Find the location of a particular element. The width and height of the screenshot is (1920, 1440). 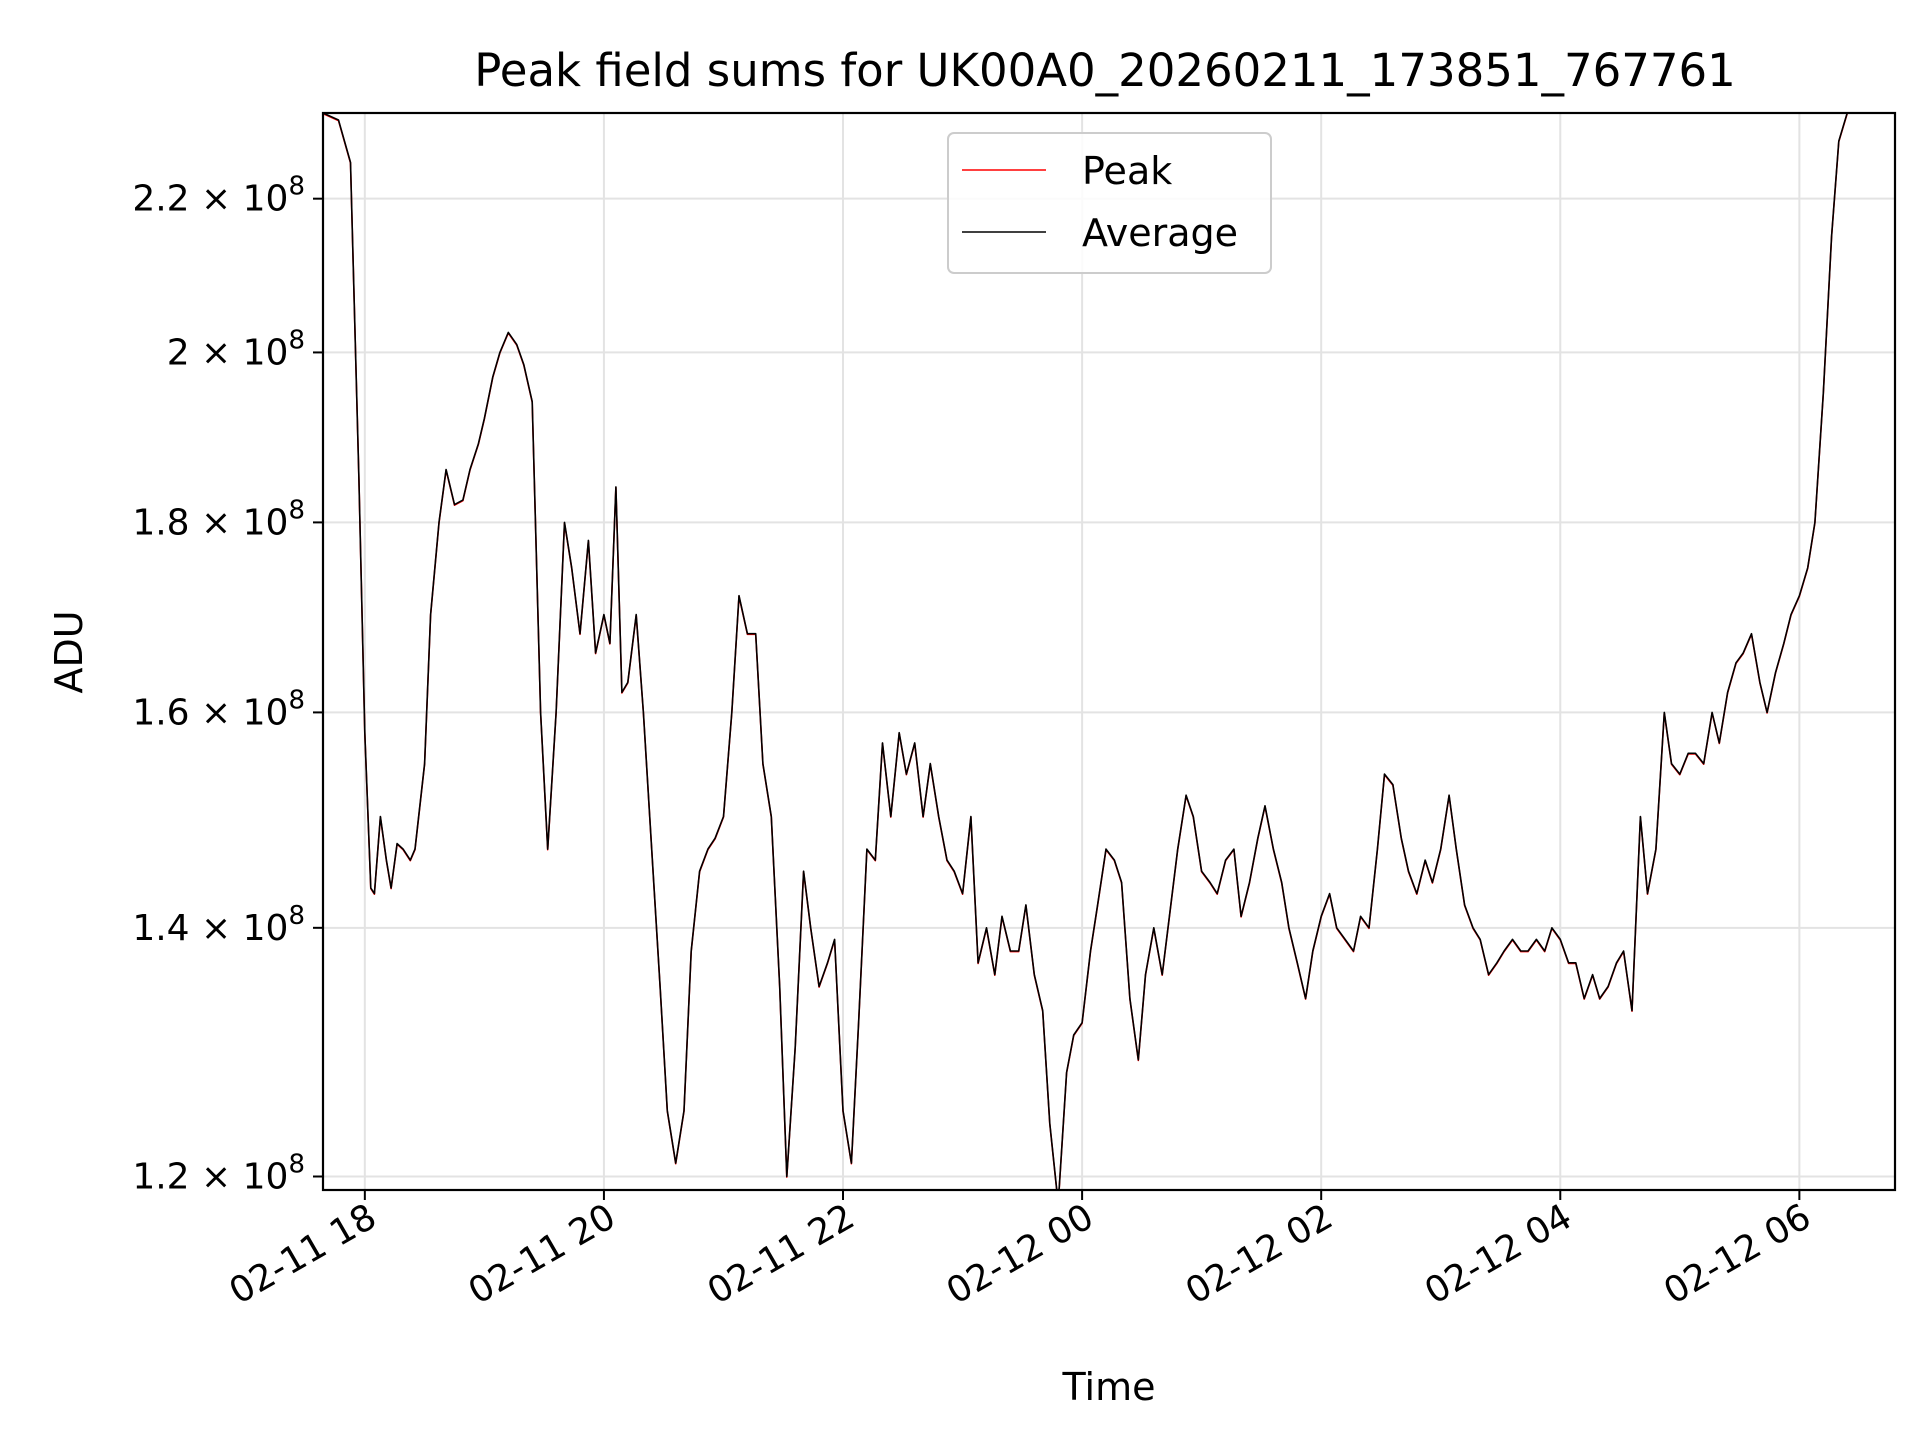

y-tick-label: 1.4 × 108 is located at coordinates (218, 925).